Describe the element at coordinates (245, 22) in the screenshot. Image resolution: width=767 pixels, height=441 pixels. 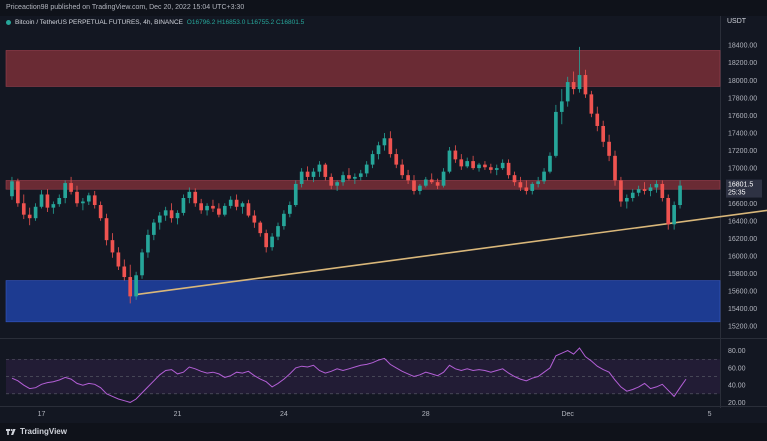
I see `ohlc-values: O16796.2 H16853.0 L16755.2 C16801.5` at that location.